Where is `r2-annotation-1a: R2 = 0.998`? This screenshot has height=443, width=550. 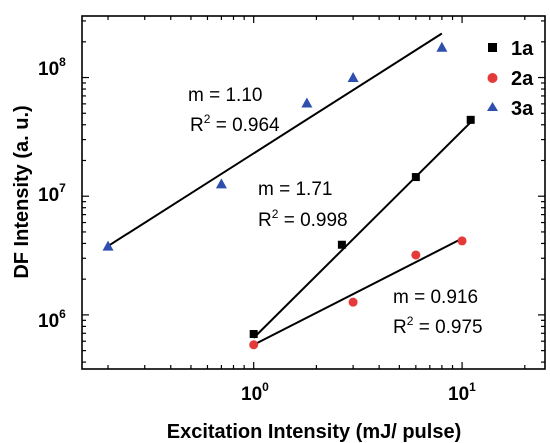
r2-annotation-1a: R2 = 0.998 is located at coordinates (303, 219).